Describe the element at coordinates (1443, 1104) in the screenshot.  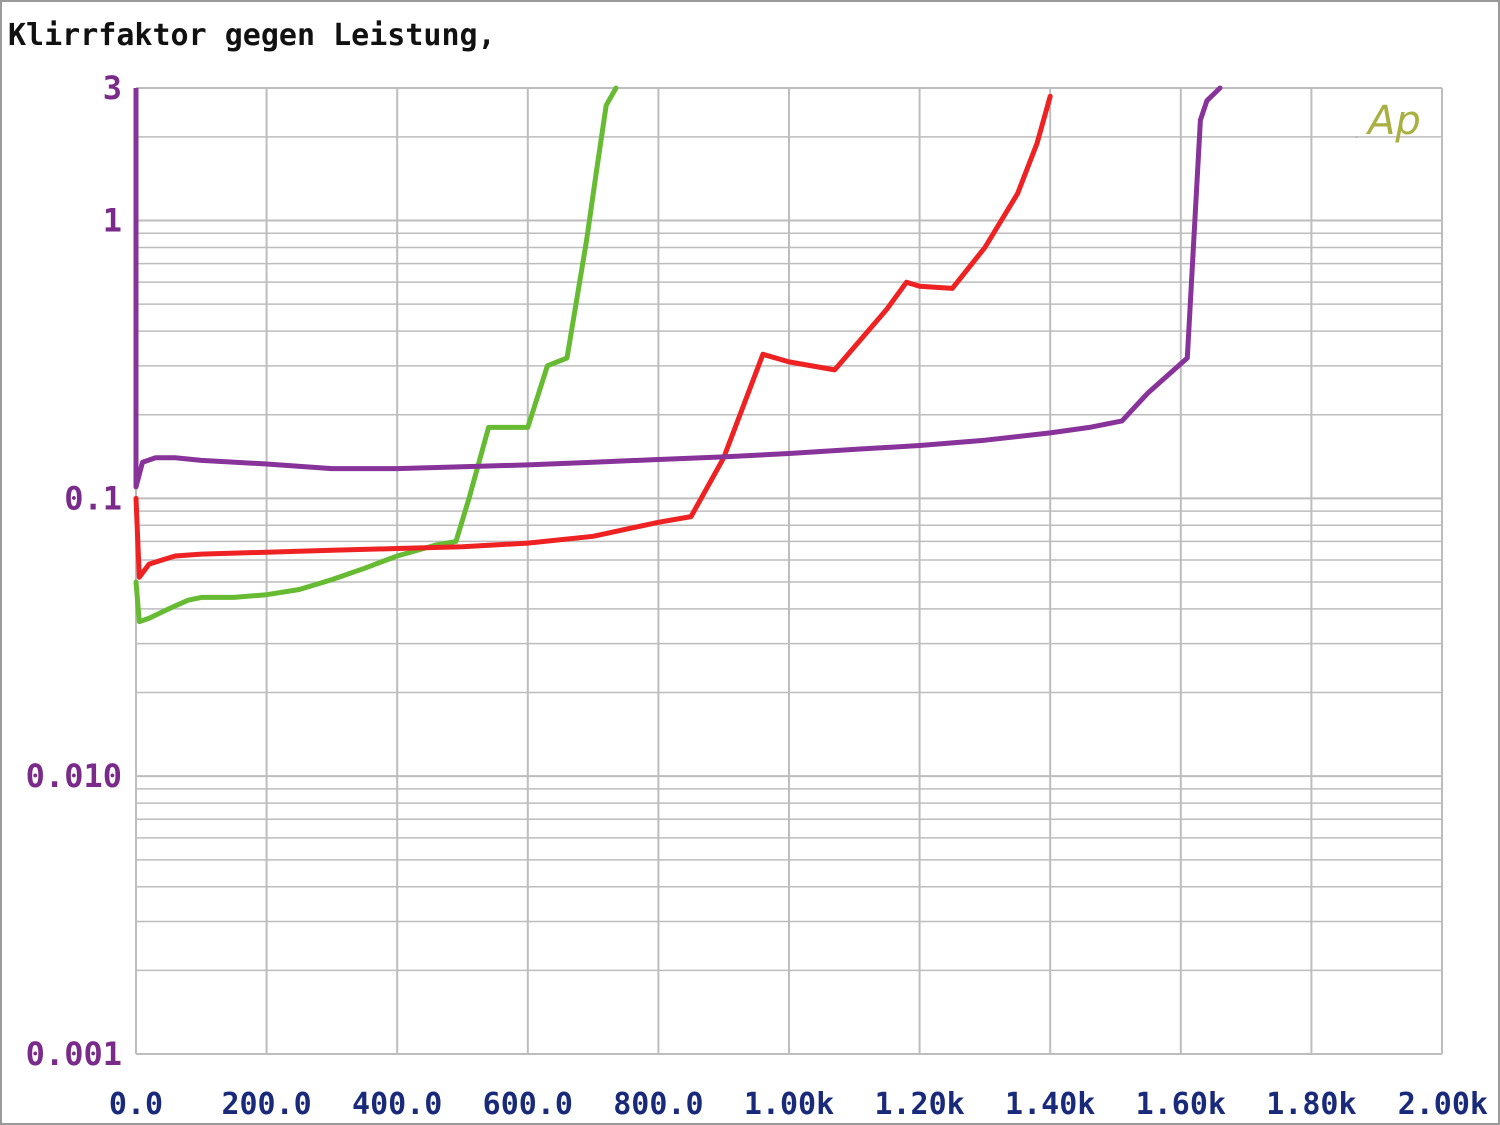
I see `x-tick-label: 2.00k` at that location.